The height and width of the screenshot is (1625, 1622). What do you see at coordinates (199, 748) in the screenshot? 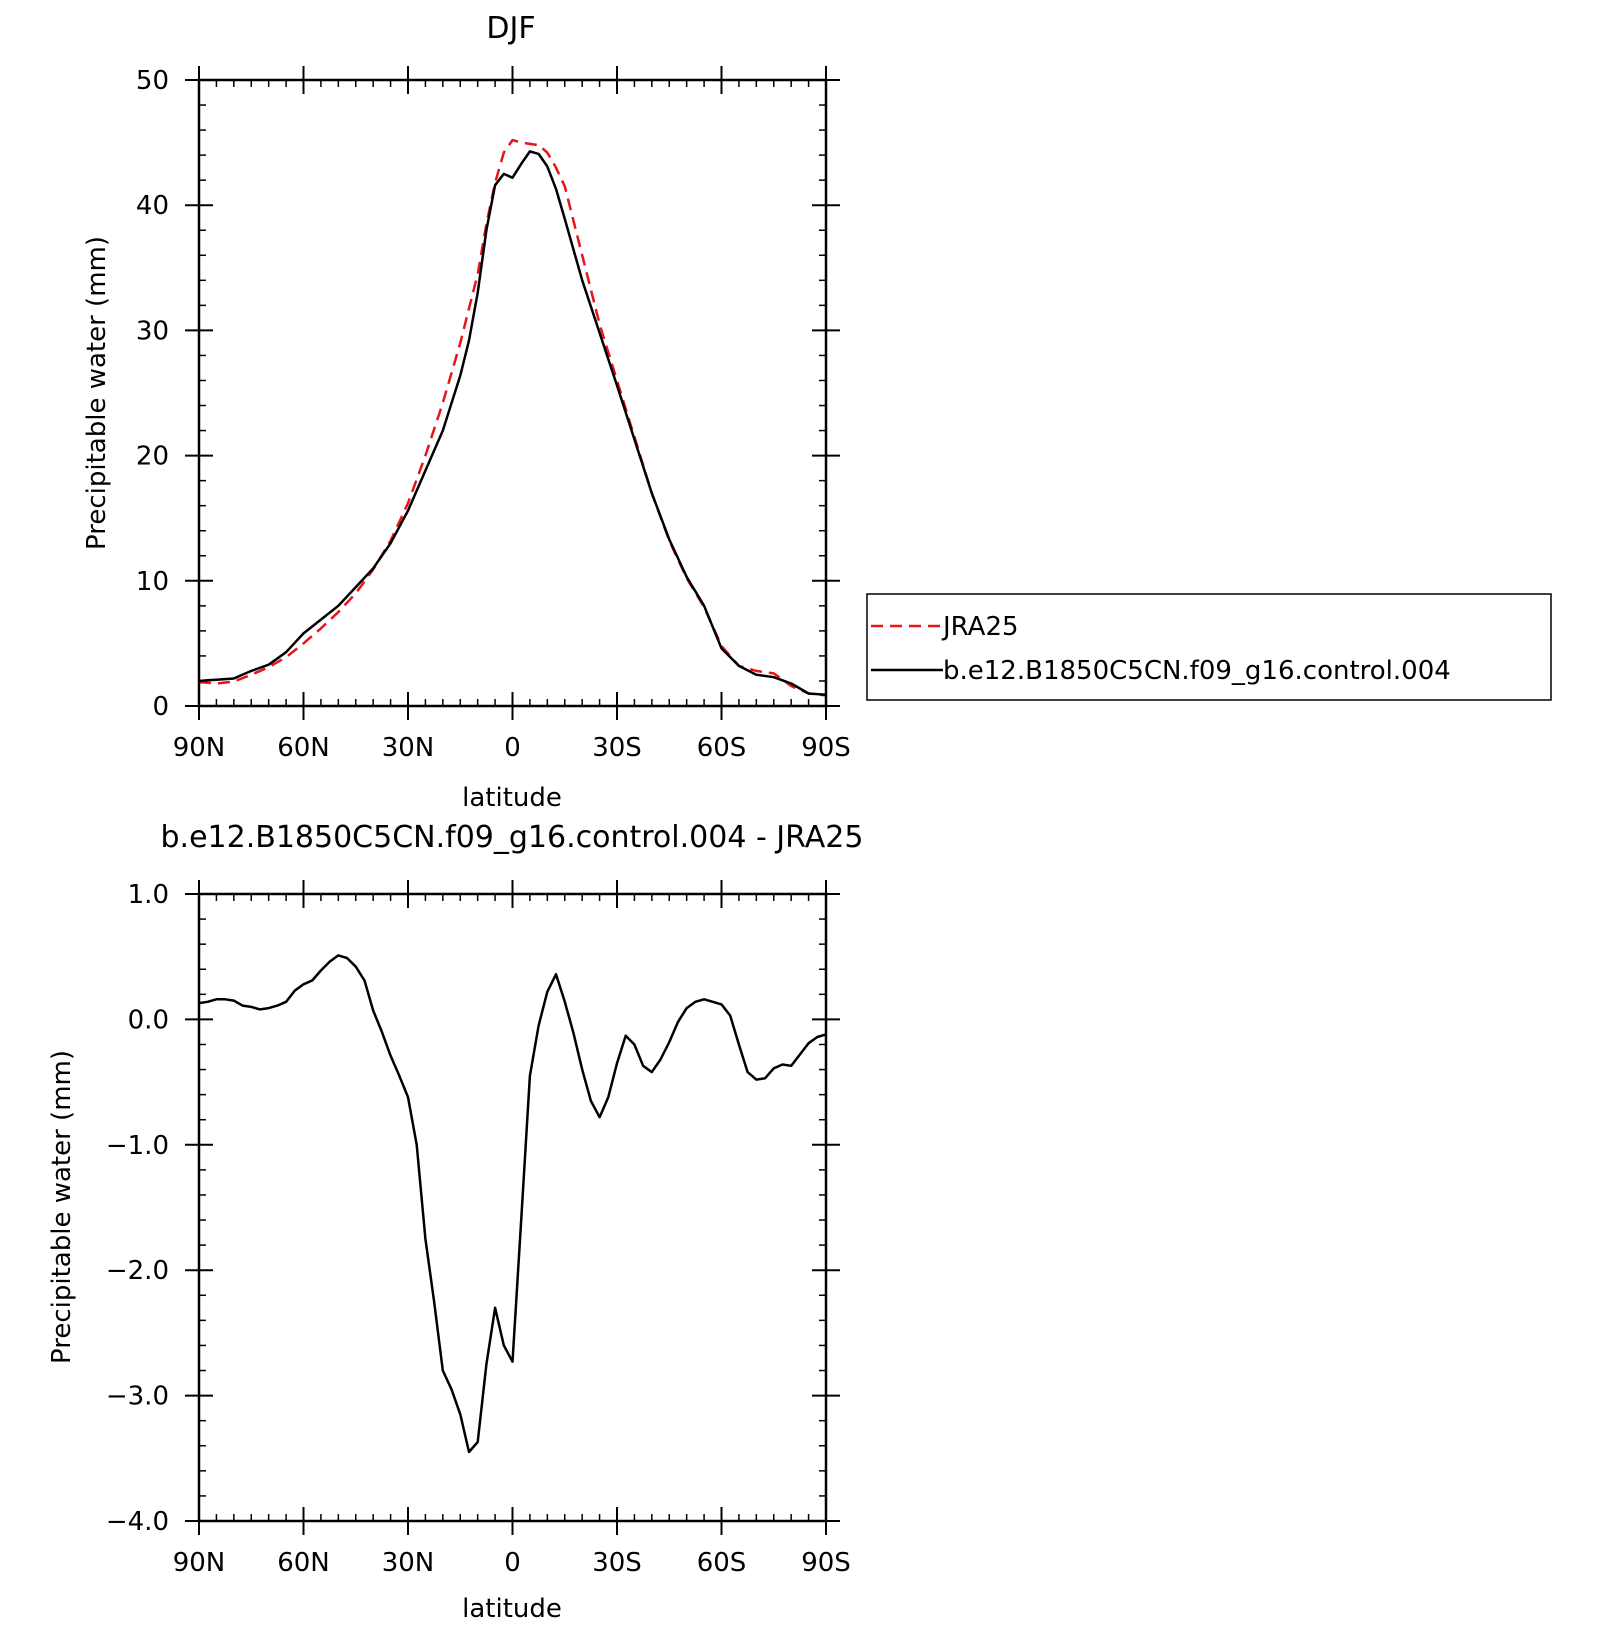
I see `top-x-tick-label: 90N` at bounding box center [199, 748].